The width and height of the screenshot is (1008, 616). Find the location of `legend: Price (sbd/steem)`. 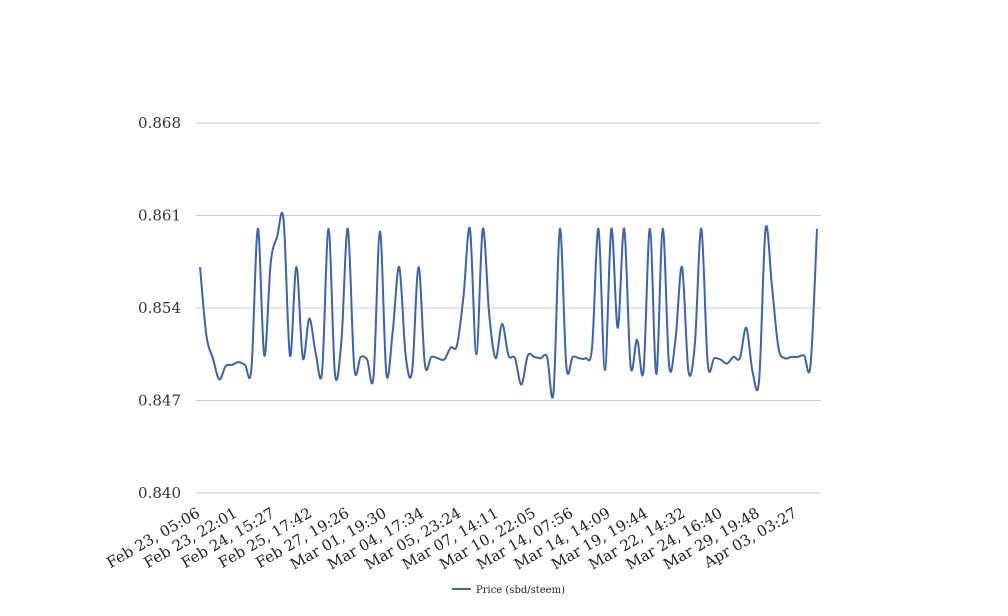

legend: Price (sbd/steem) is located at coordinates (508, 590).